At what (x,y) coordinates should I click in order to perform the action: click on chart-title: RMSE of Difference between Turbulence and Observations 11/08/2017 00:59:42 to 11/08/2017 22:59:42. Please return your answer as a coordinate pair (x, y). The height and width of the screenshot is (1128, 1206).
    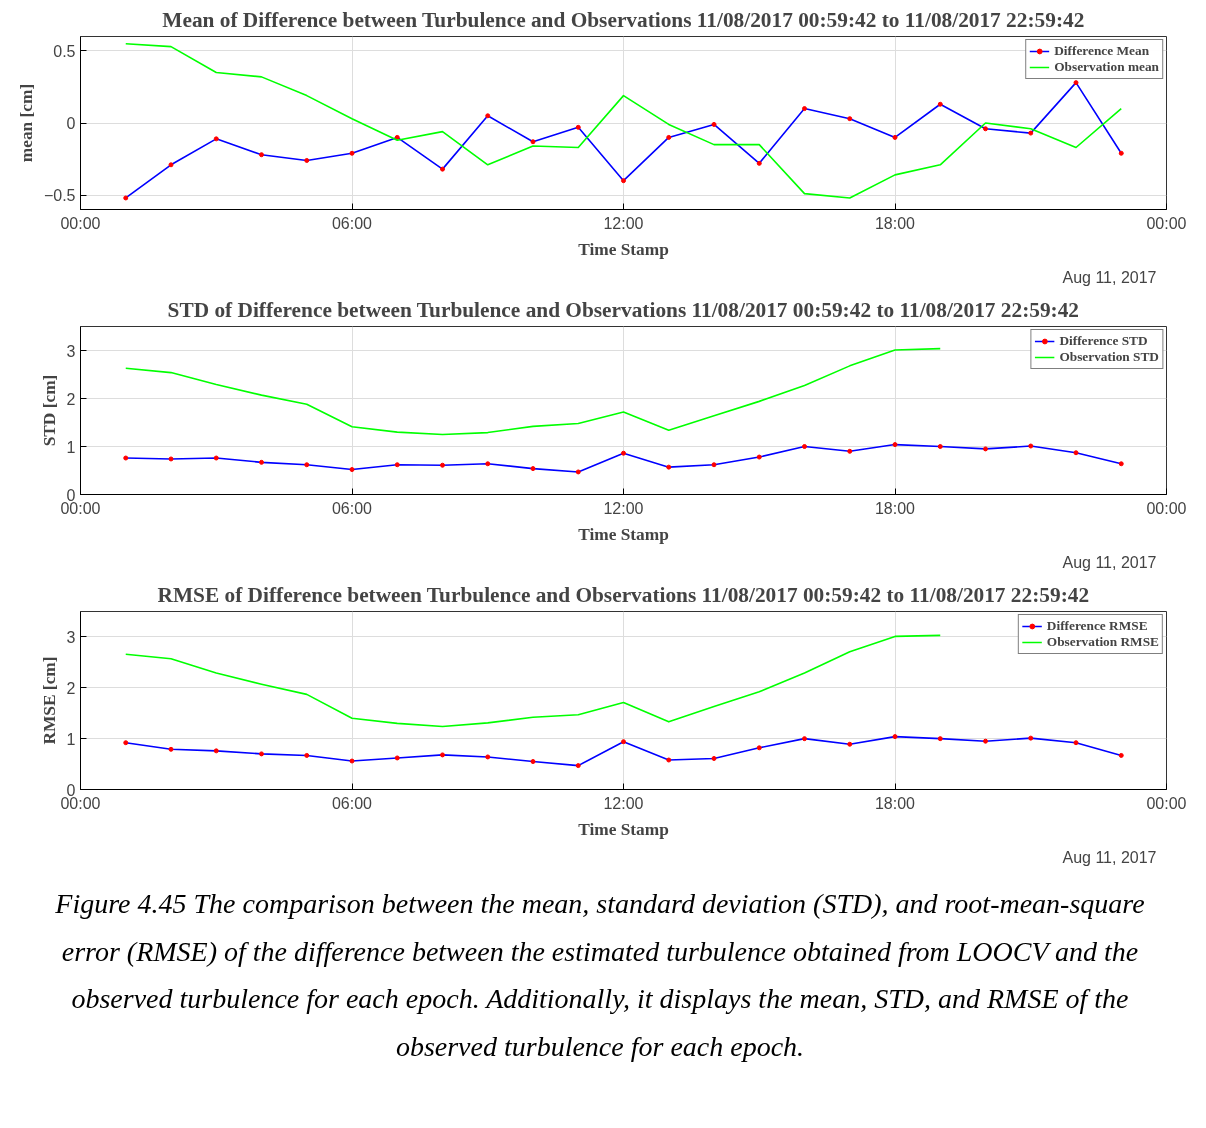
    Looking at the image, I should click on (623, 594).